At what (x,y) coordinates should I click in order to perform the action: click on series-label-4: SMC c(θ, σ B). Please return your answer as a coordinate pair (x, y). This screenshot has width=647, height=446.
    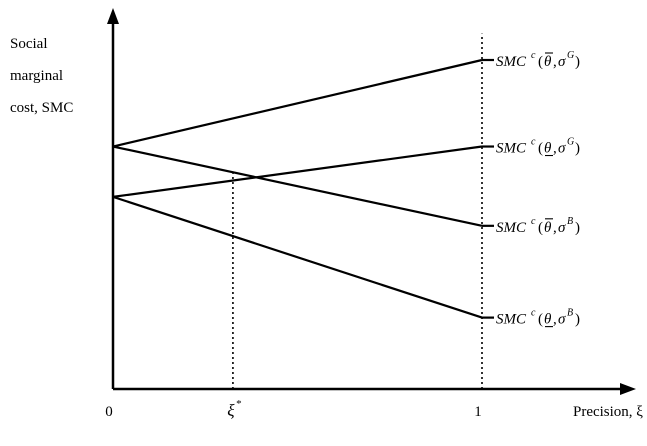
    Looking at the image, I should click on (538, 318).